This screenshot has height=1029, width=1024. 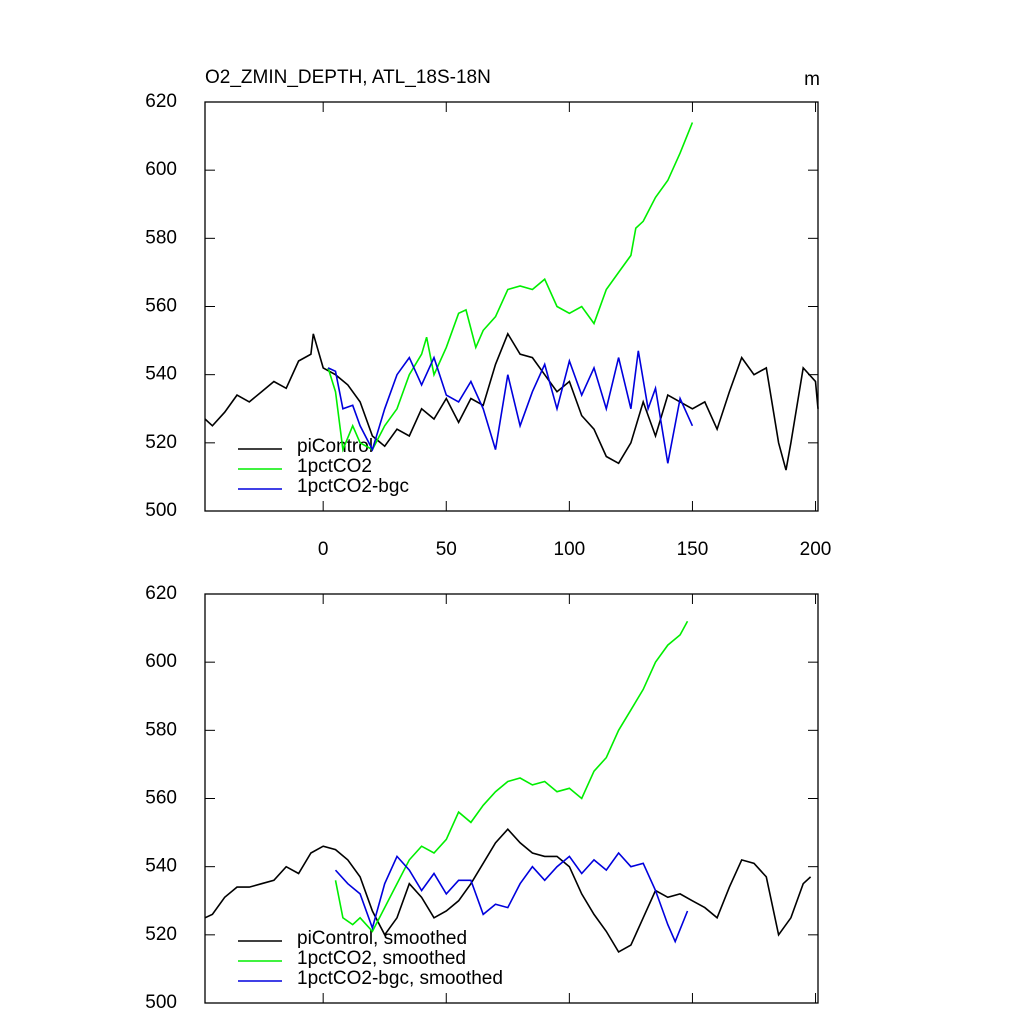 I want to click on legend-label: piControl, so click(x=335, y=446).